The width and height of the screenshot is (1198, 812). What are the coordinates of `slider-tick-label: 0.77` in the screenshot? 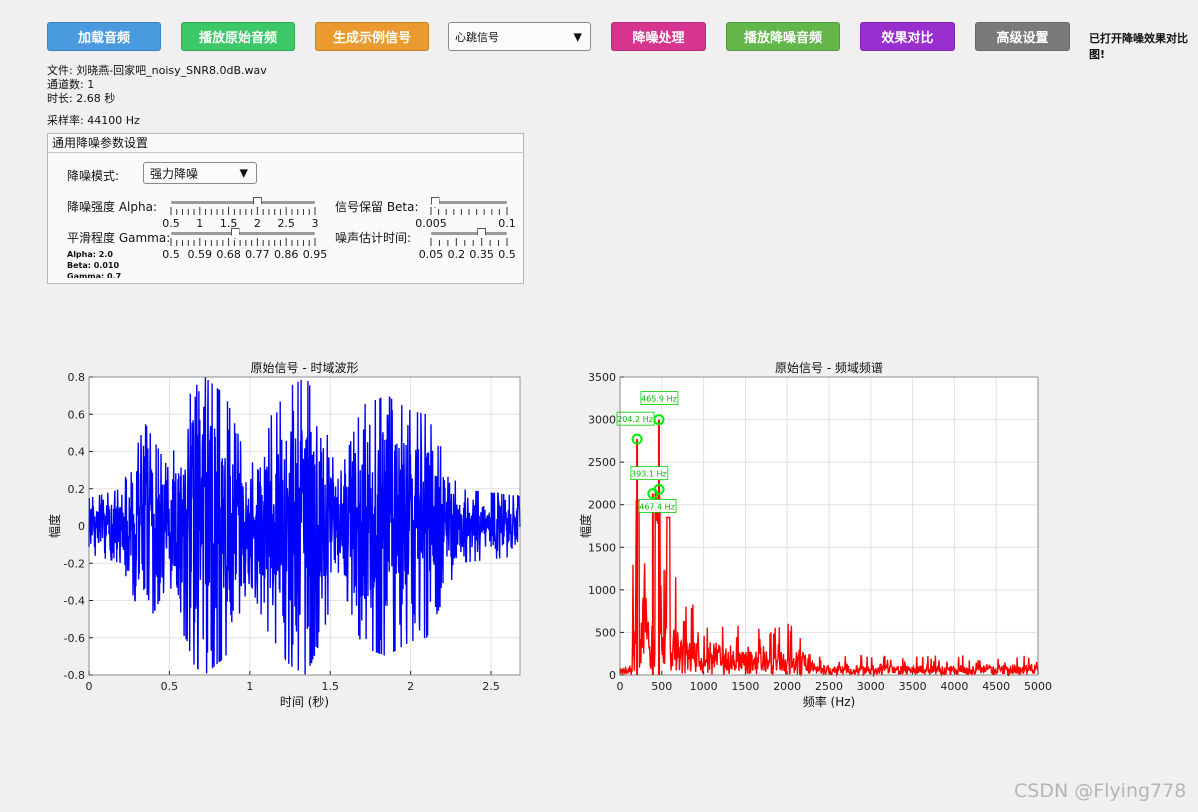 It's located at (257, 254).